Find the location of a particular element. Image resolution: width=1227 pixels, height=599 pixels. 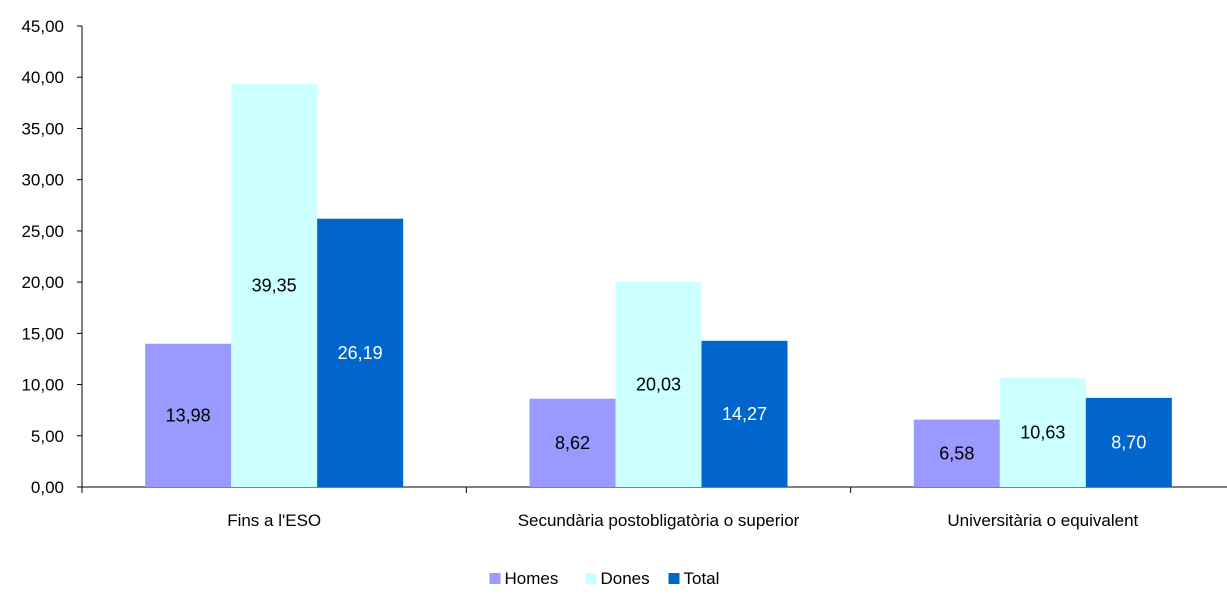

bar-value-label: 8,62 is located at coordinates (572, 443).